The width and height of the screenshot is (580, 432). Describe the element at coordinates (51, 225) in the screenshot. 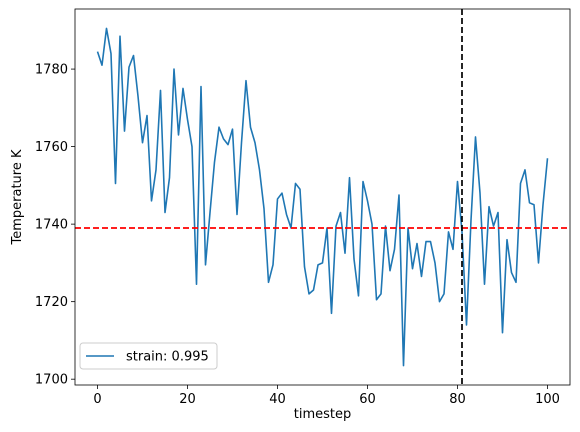

I see `y-tick-label: 1740` at that location.